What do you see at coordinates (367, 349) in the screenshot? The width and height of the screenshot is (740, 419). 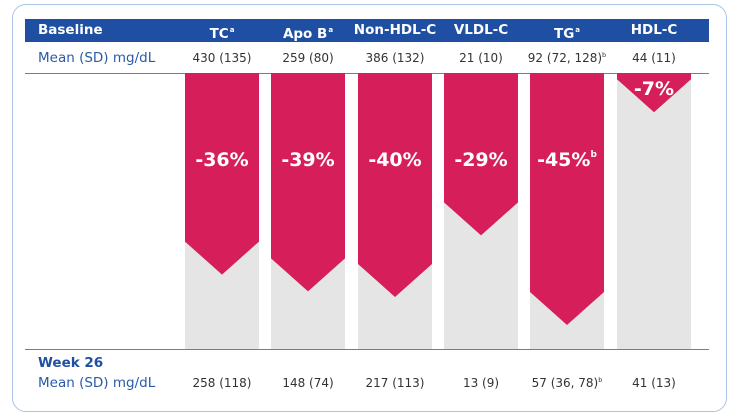 I see `week-divider` at bounding box center [367, 349].